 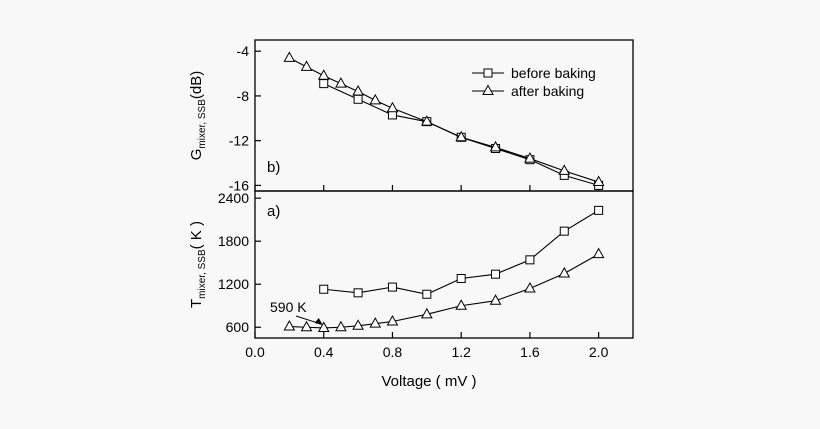 What do you see at coordinates (488, 89) in the screenshot?
I see `legend-marker-triangle` at bounding box center [488, 89].